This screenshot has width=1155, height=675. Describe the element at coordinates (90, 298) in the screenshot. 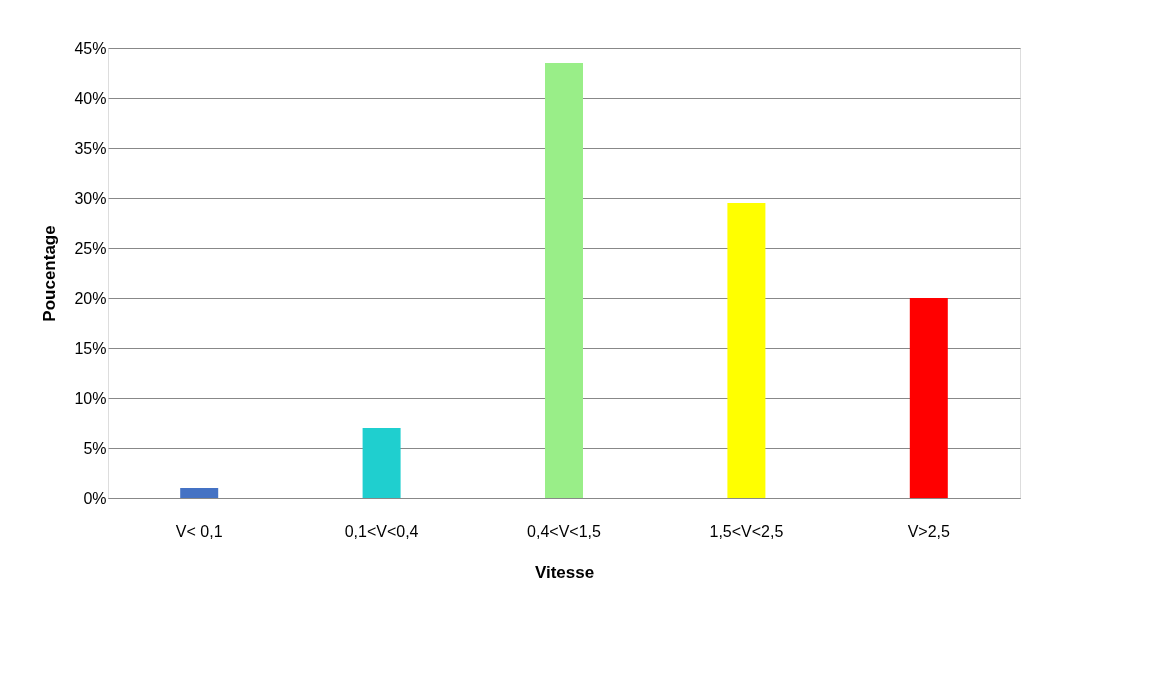

I see `y-tick-label: 20%` at that location.